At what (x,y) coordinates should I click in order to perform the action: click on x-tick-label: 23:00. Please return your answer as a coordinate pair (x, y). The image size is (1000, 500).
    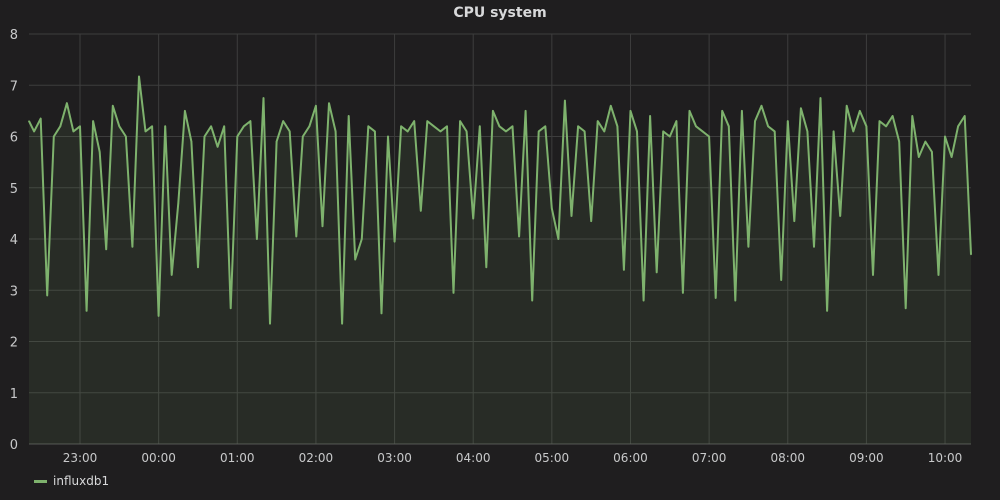
    Looking at the image, I should click on (80, 458).